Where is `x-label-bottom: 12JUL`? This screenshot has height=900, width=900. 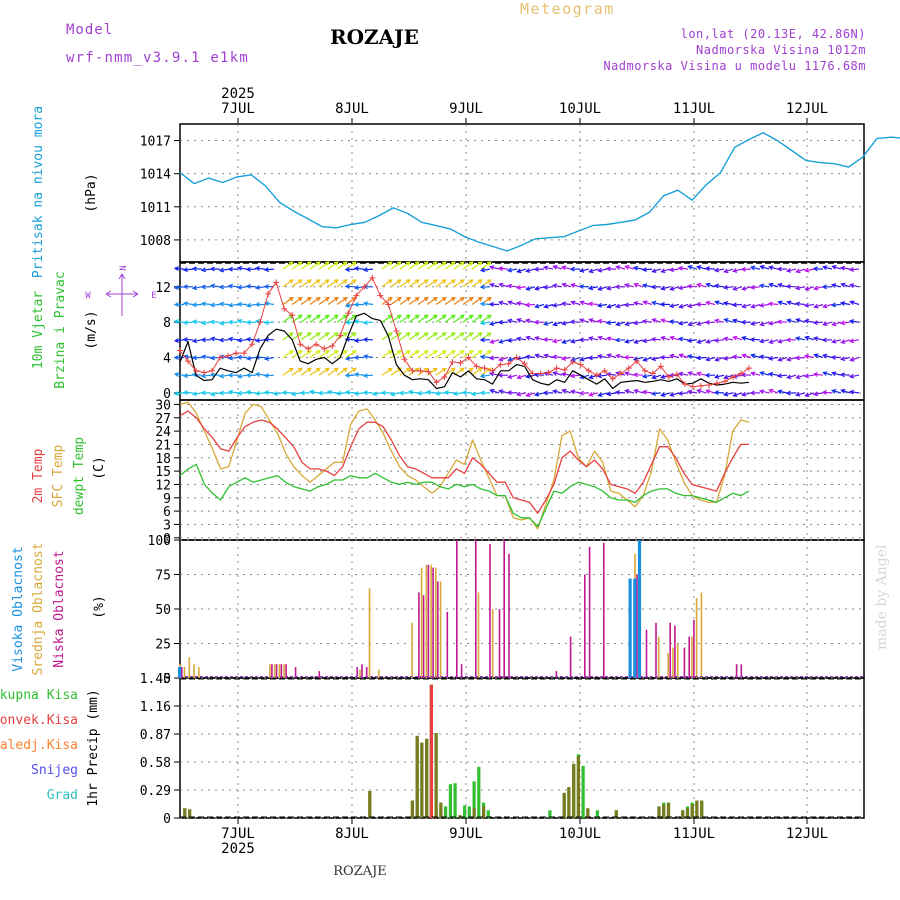
x-label-bottom: 12JUL is located at coordinates (807, 834).